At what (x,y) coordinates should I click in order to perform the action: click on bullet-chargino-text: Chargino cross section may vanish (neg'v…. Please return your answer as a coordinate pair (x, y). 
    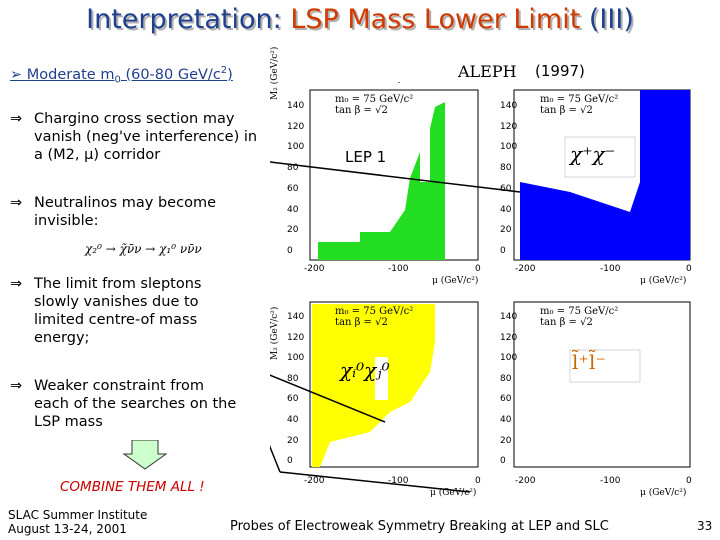
    Looking at the image, I should click on (146, 137).